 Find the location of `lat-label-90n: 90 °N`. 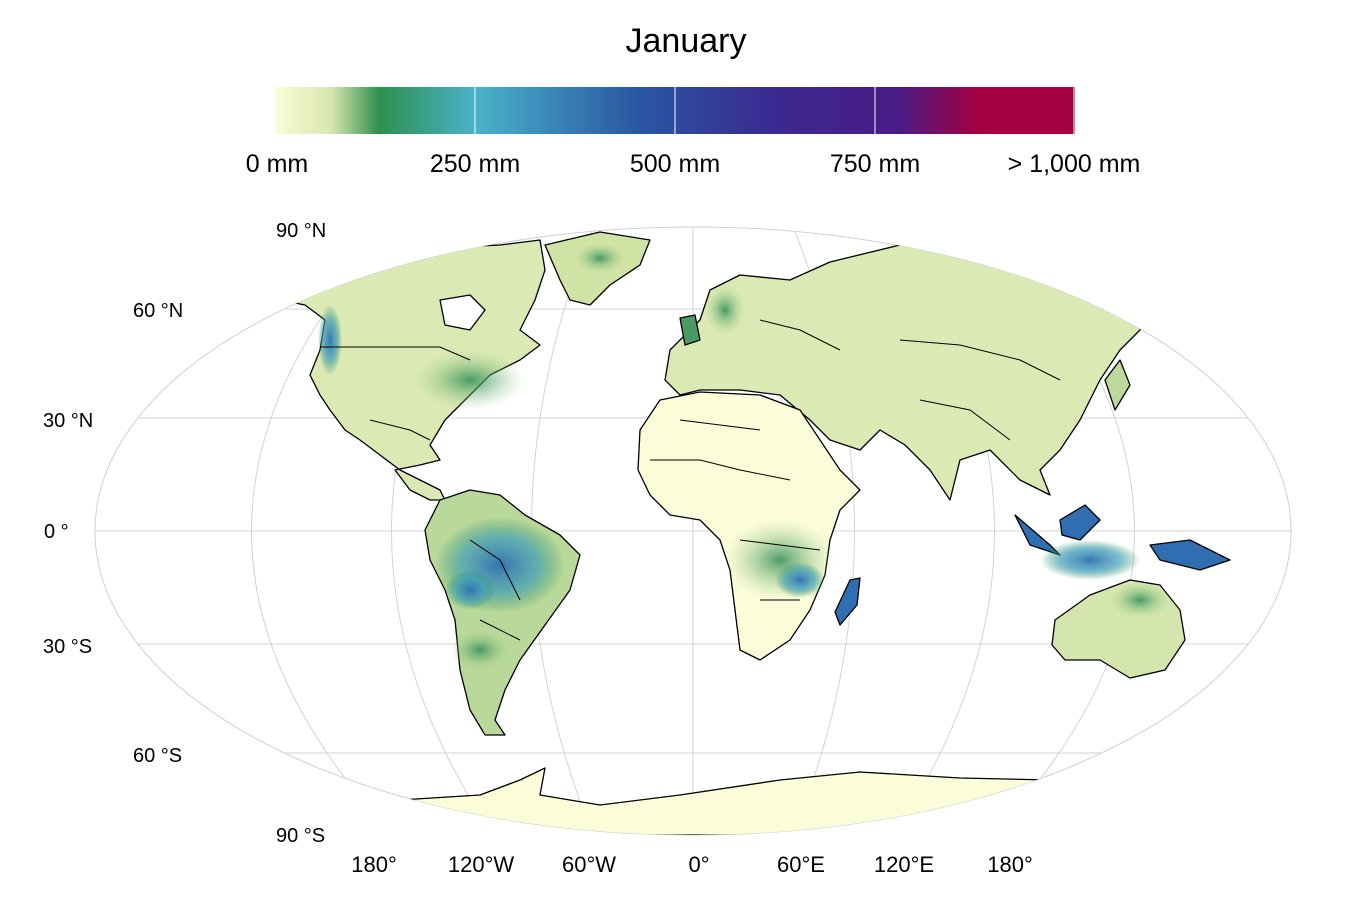

lat-label-90n: 90 °N is located at coordinates (301, 231).